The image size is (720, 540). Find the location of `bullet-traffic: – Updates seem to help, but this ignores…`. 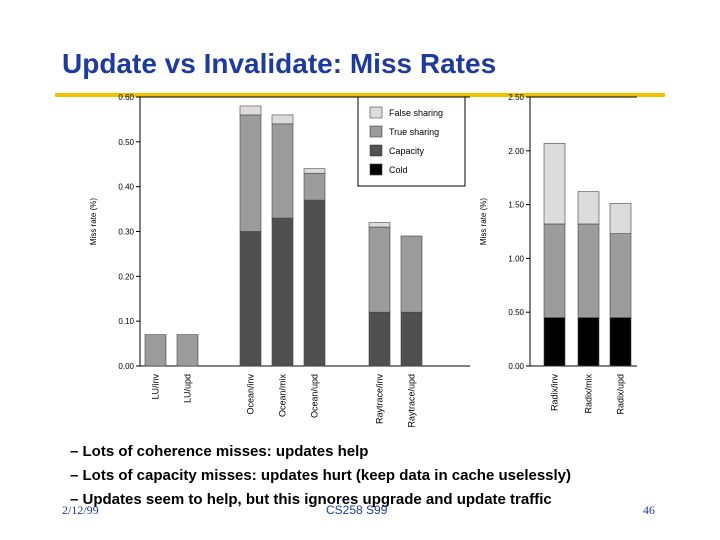

bullet-traffic: – Updates seem to help, but this ignores… is located at coordinates (311, 499).